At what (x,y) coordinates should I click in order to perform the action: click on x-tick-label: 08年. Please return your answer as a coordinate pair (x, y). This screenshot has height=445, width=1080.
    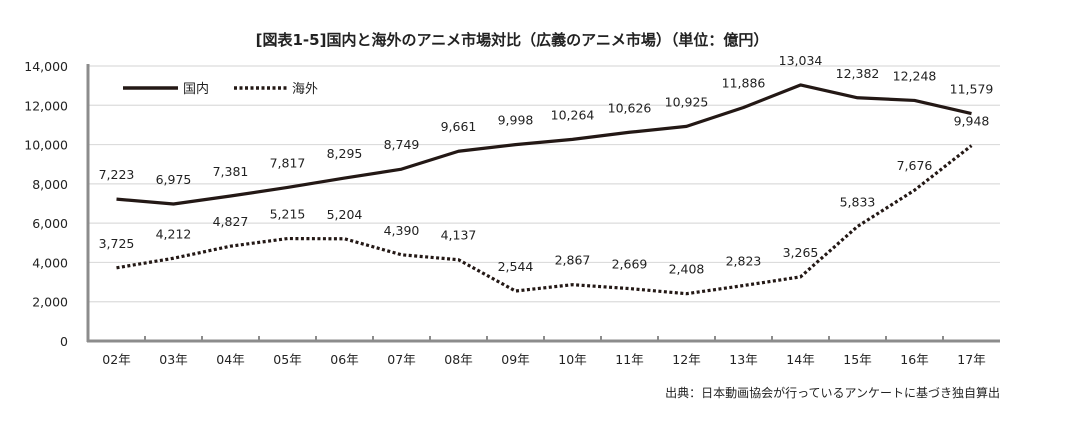
    Looking at the image, I should click on (458, 359).